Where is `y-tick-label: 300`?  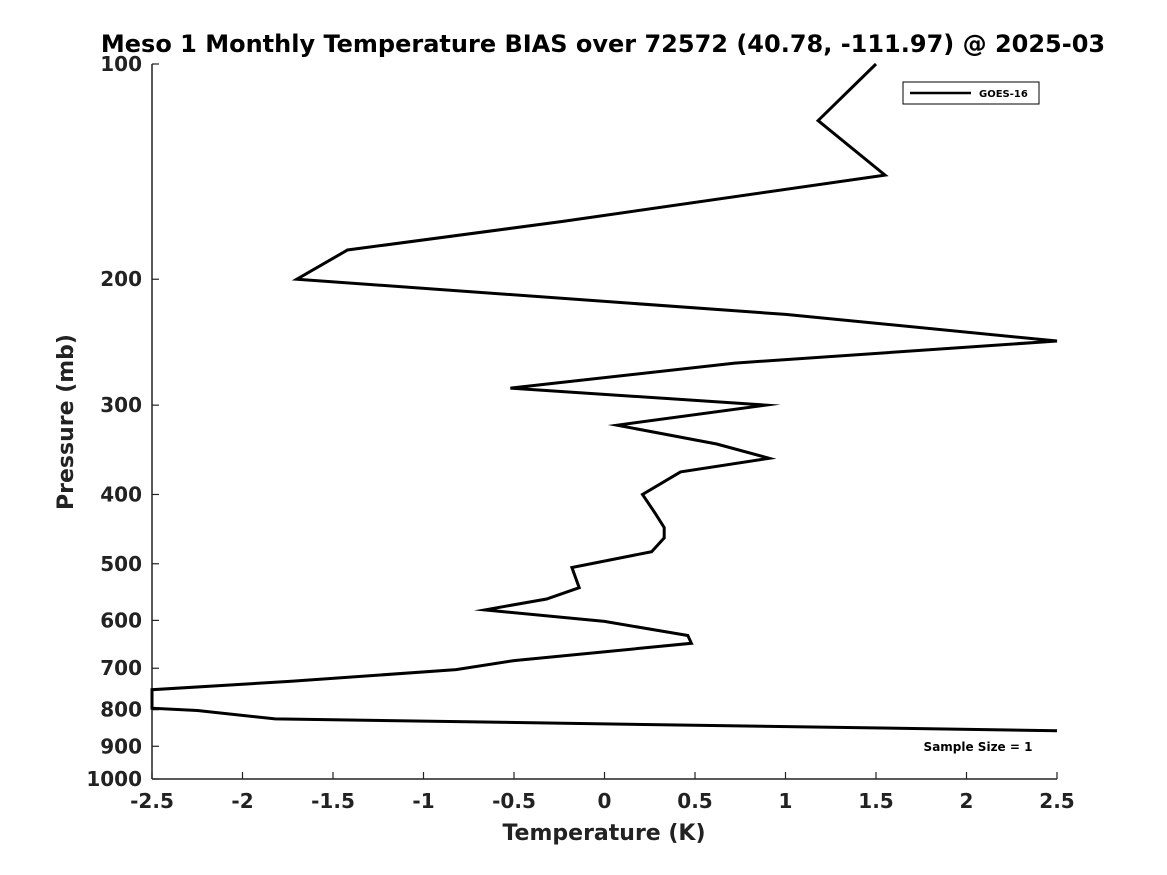
y-tick-label: 300 is located at coordinates (121, 405).